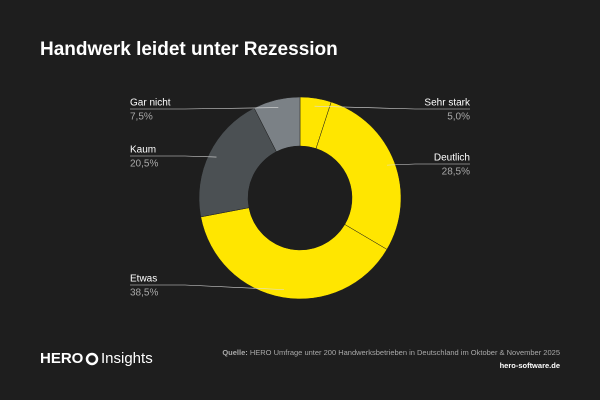 The image size is (600, 400). Describe the element at coordinates (189, 49) in the screenshot. I see `chart-title: Handwerk leidet unter Rezession` at that location.